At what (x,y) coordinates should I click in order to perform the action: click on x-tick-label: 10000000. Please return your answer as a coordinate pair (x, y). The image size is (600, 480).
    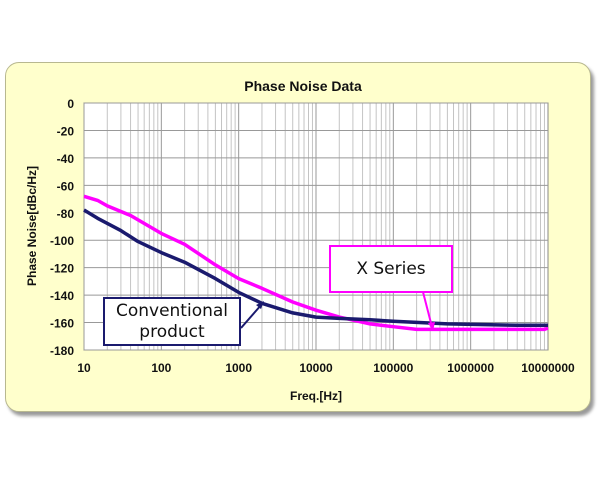
    Looking at the image, I should click on (548, 368).